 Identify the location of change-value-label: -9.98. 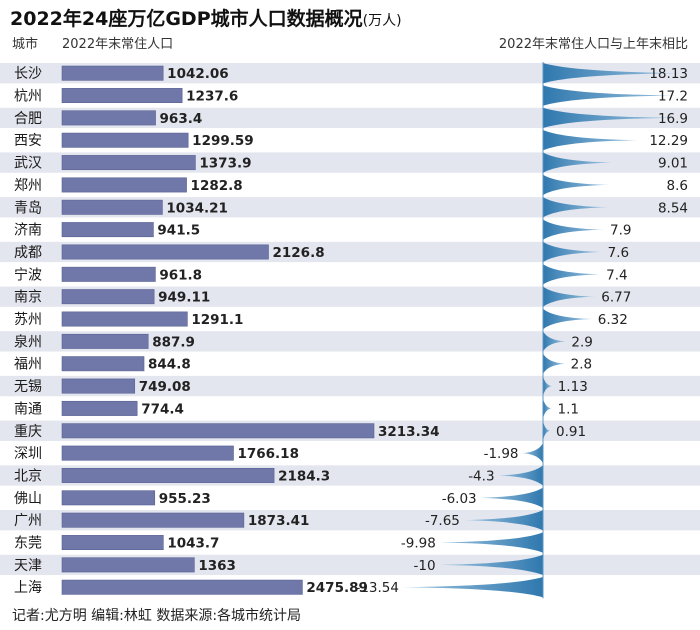
(418, 544).